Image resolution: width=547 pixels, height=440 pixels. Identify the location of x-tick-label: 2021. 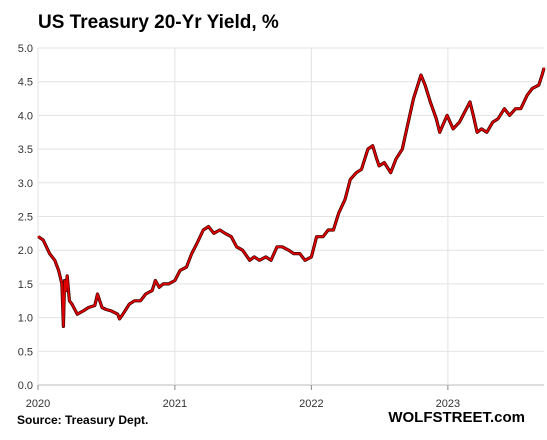
(175, 404).